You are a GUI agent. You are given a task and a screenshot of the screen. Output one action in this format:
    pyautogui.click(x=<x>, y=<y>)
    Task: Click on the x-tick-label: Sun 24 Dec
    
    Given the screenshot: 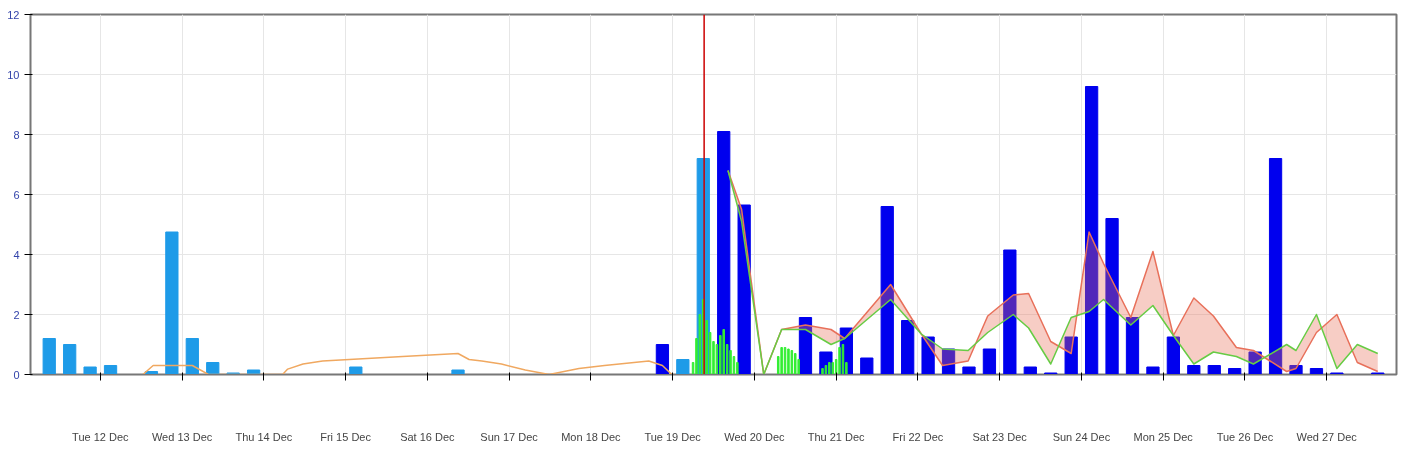 What is the action you would take?
    pyautogui.click(x=1081, y=436)
    